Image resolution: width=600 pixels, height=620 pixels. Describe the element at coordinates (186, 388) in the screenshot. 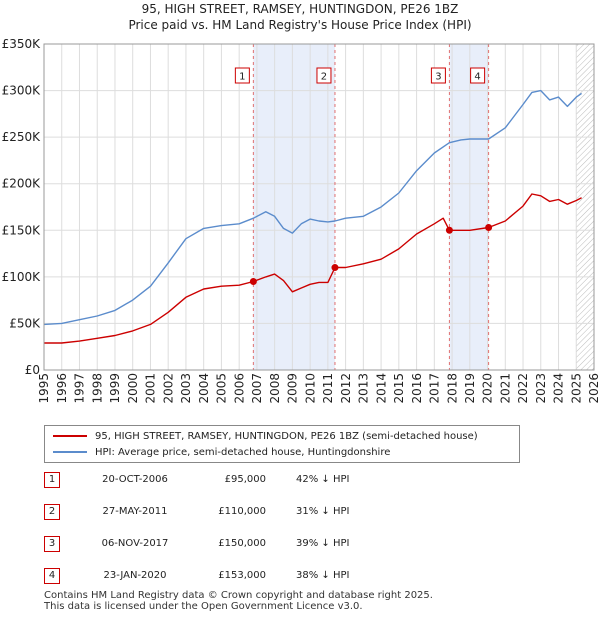

I see `x-tick-label: 2003` at that location.